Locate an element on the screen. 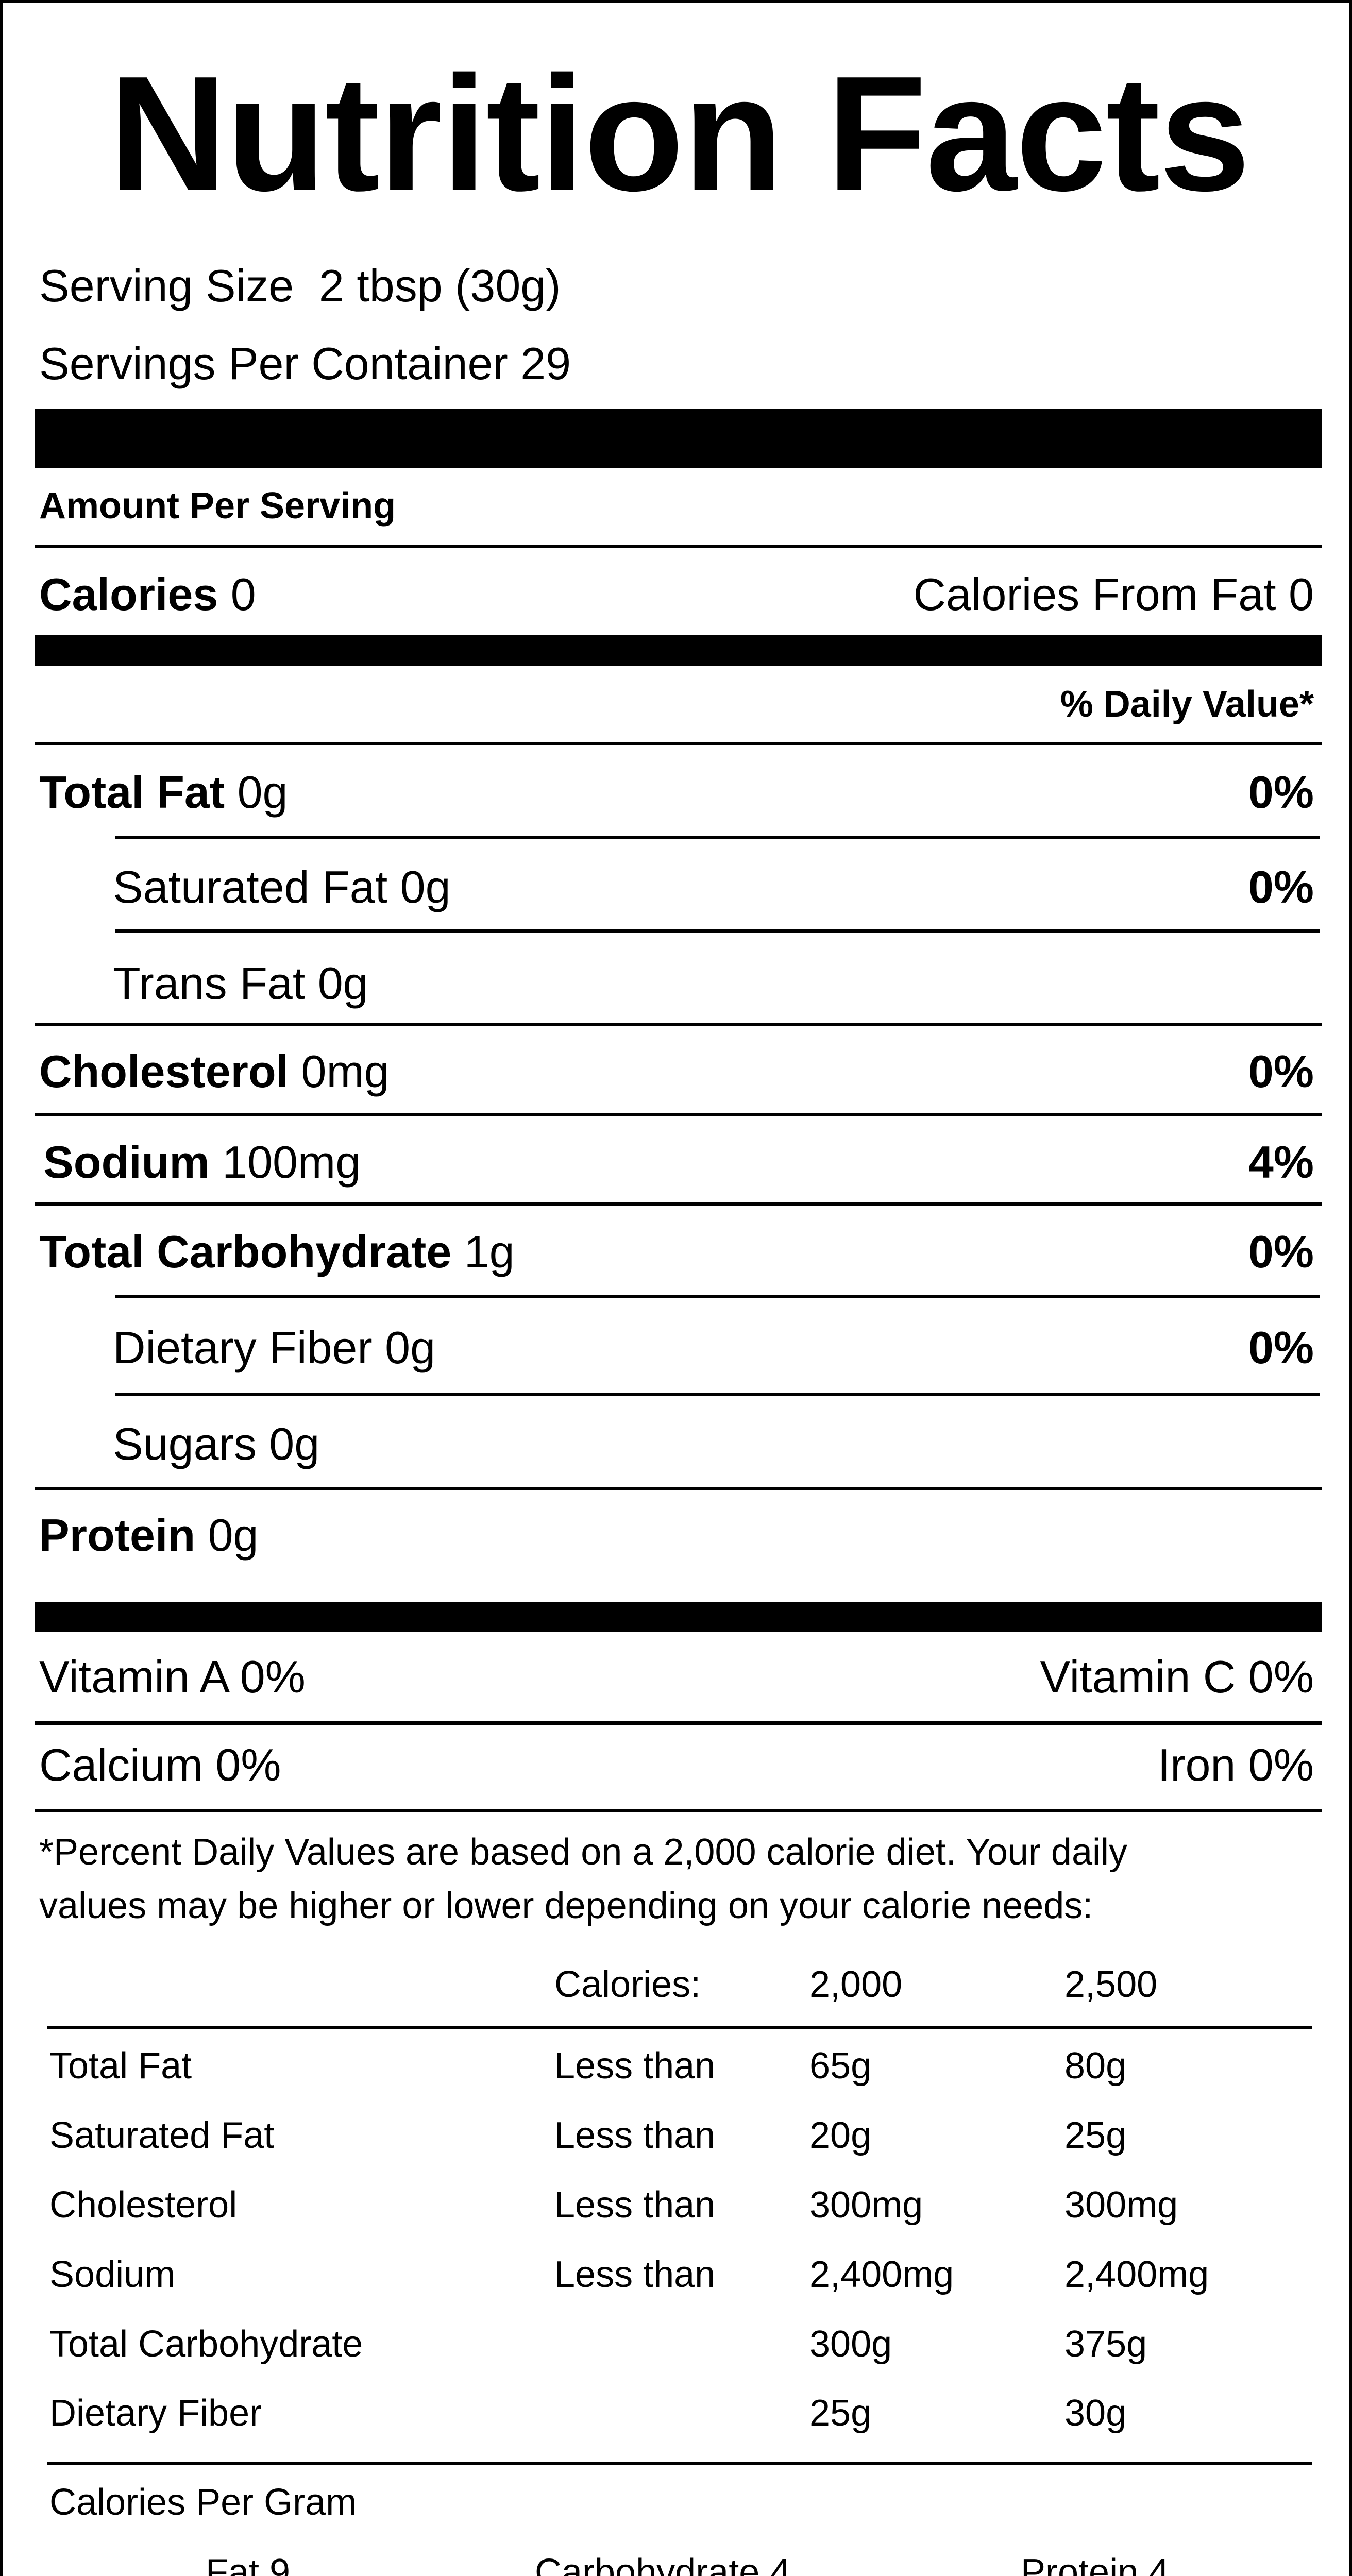  nutrient-row-total-fat: Total Fat 0g is located at coordinates (163, 792).